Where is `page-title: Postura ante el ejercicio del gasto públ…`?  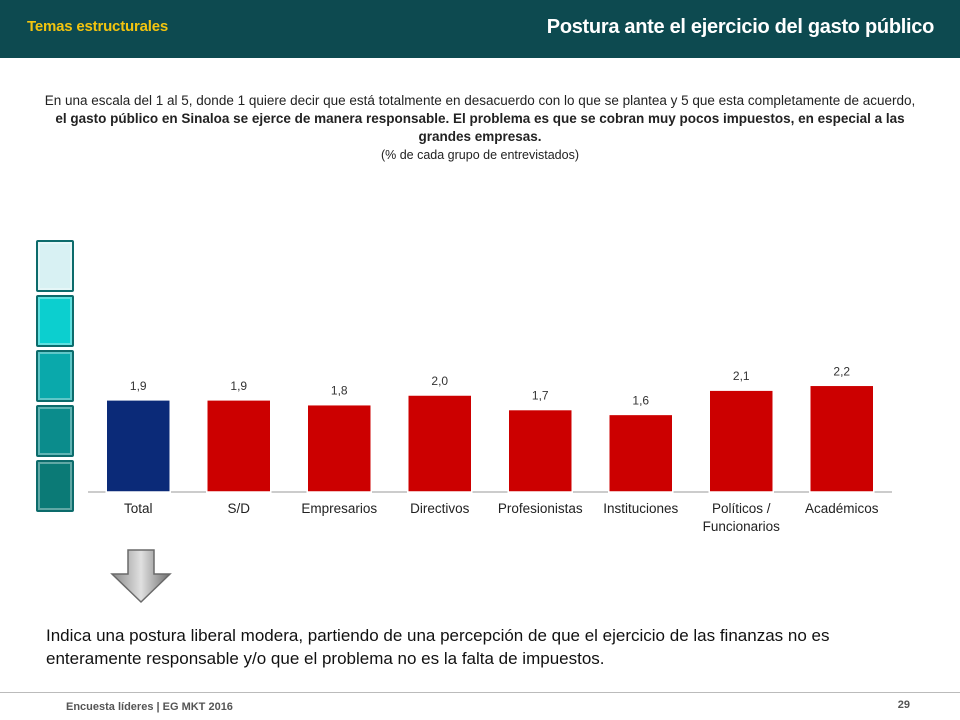 page-title: Postura ante el ejercicio del gasto públ… is located at coordinates (740, 27).